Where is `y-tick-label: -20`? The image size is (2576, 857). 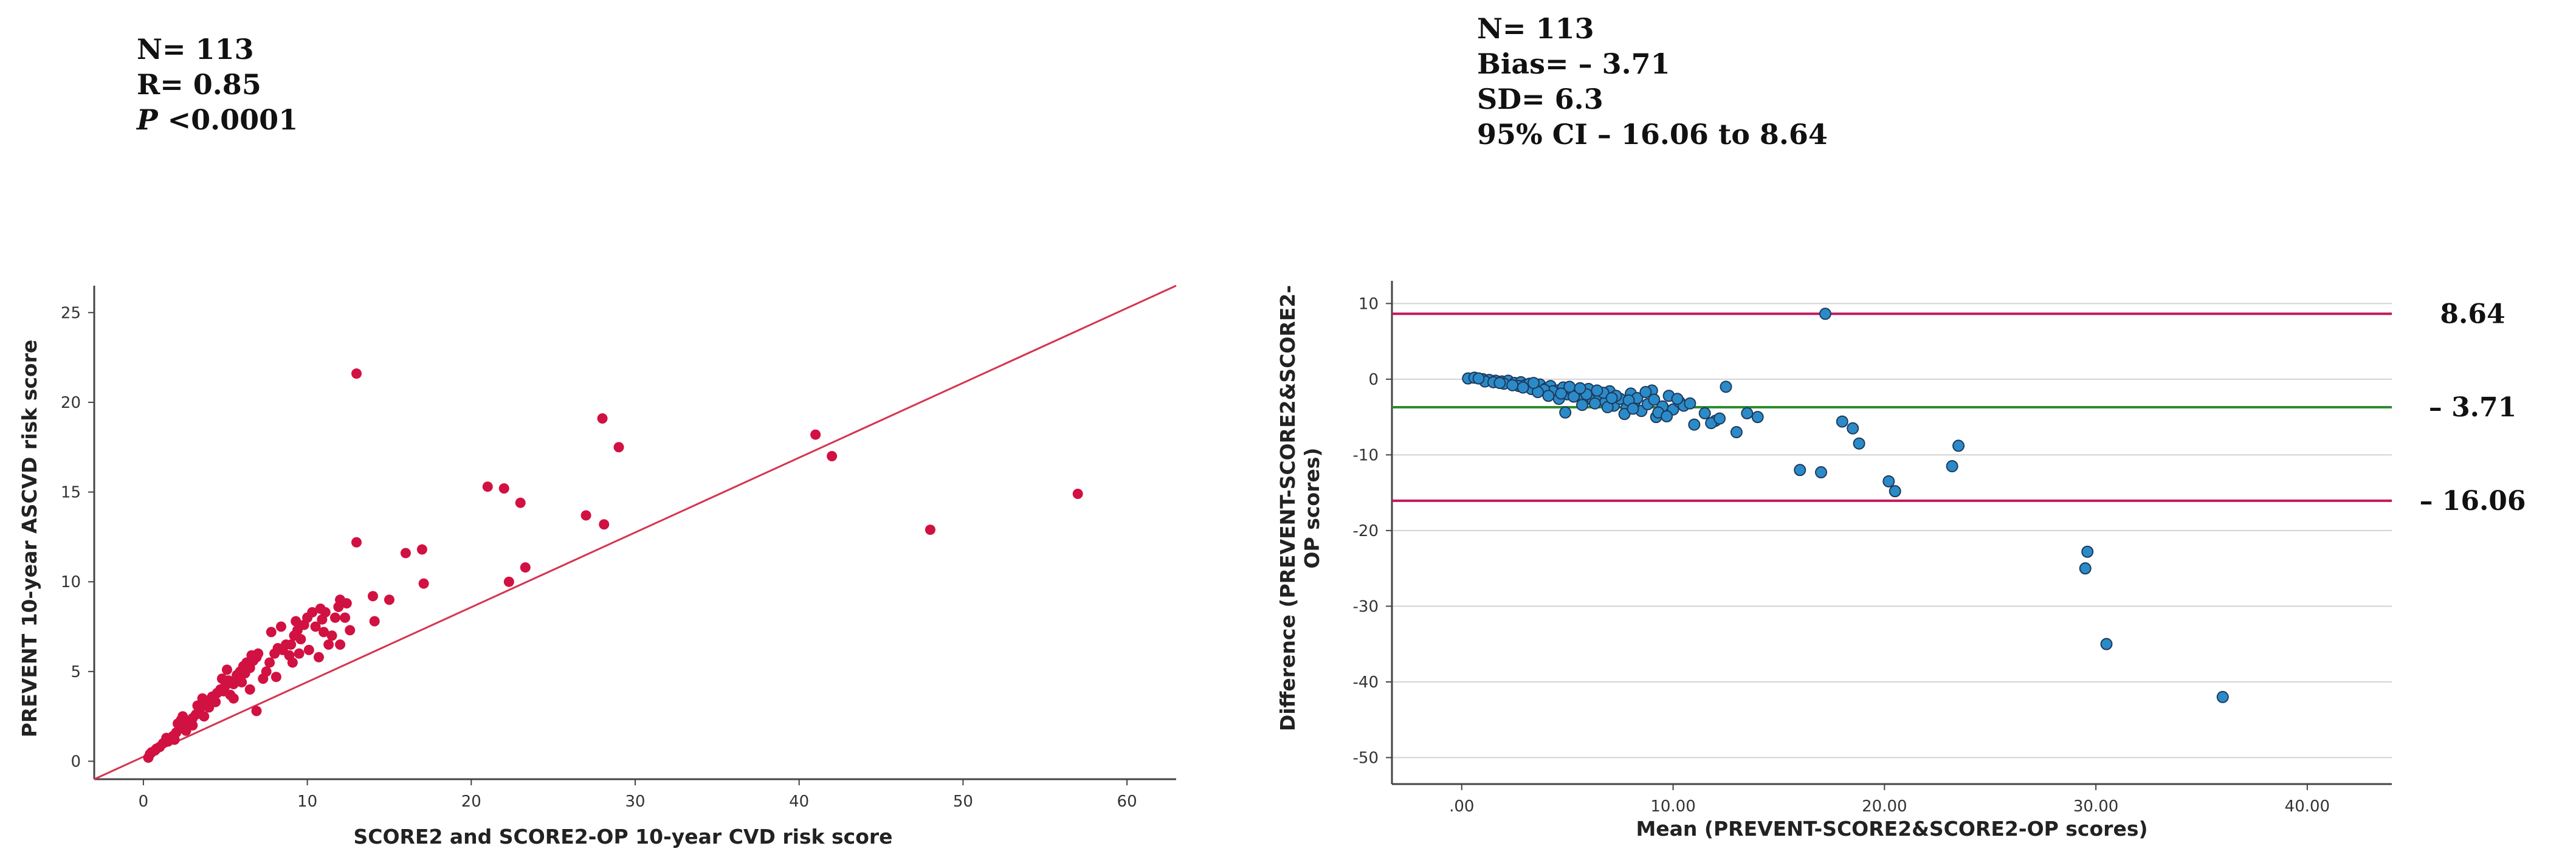 y-tick-label: -20 is located at coordinates (1366, 531).